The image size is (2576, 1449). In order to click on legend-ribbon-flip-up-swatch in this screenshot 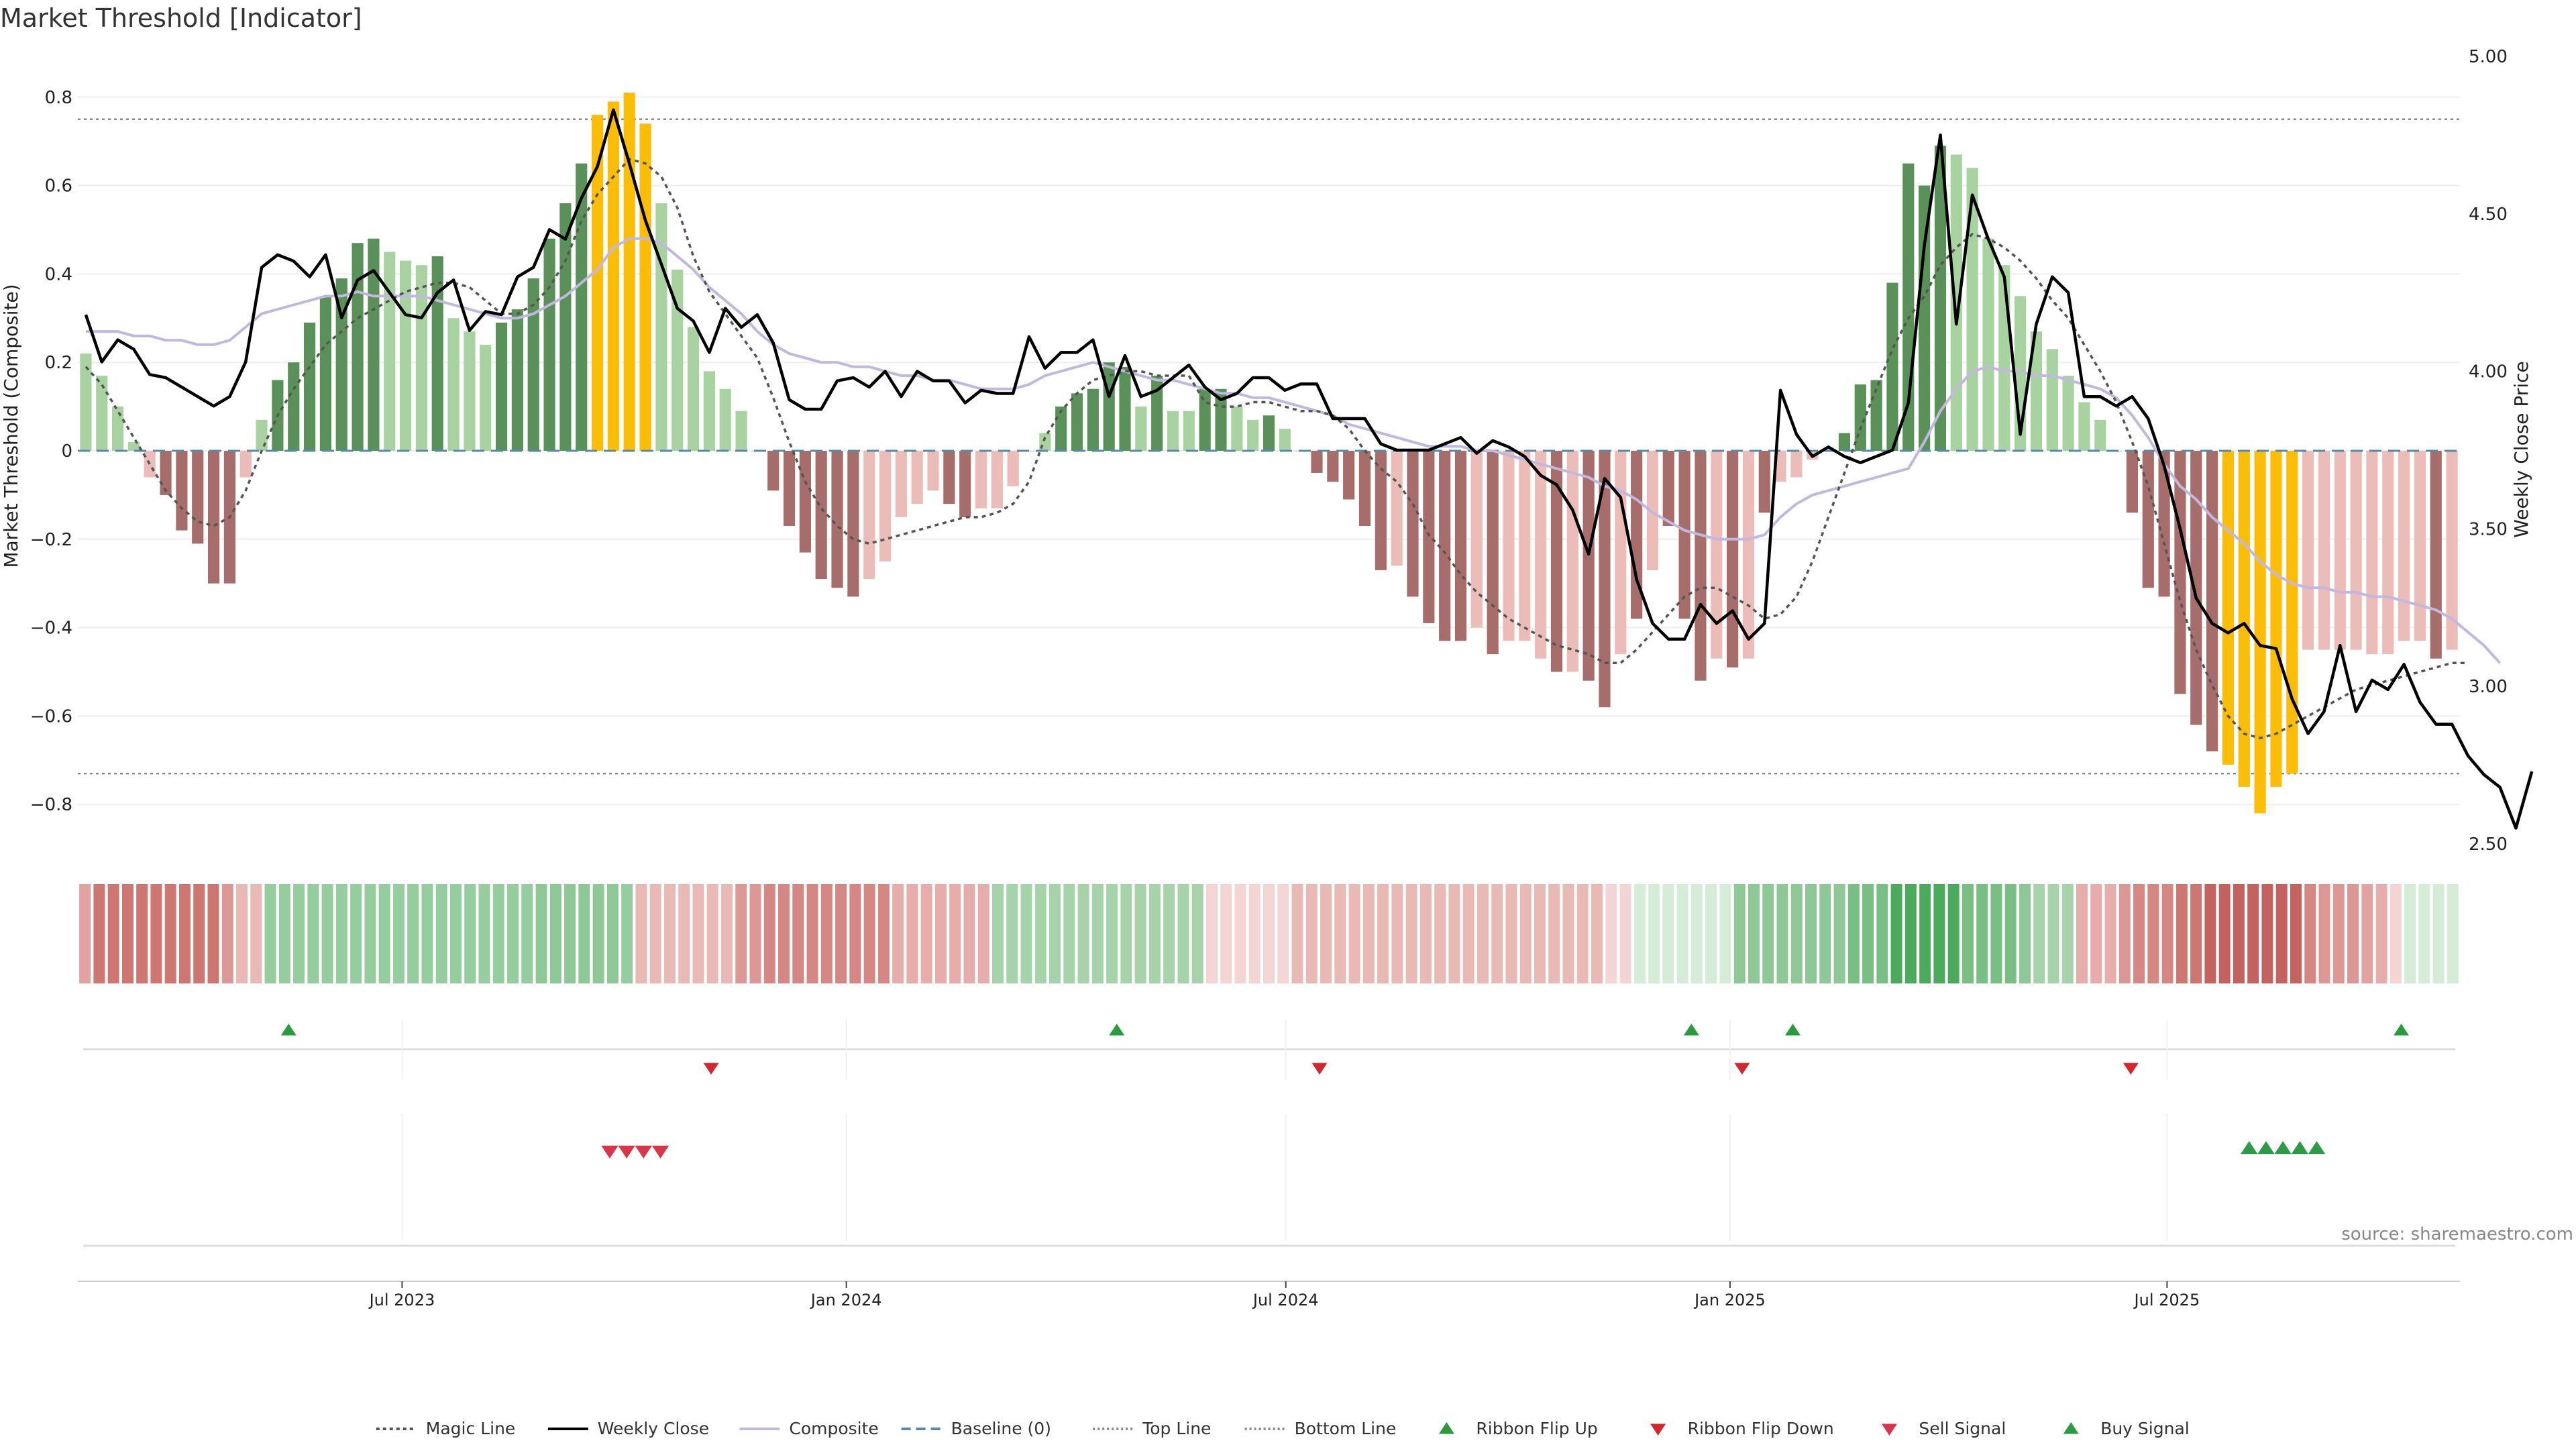, I will do `click(1446, 1428)`.